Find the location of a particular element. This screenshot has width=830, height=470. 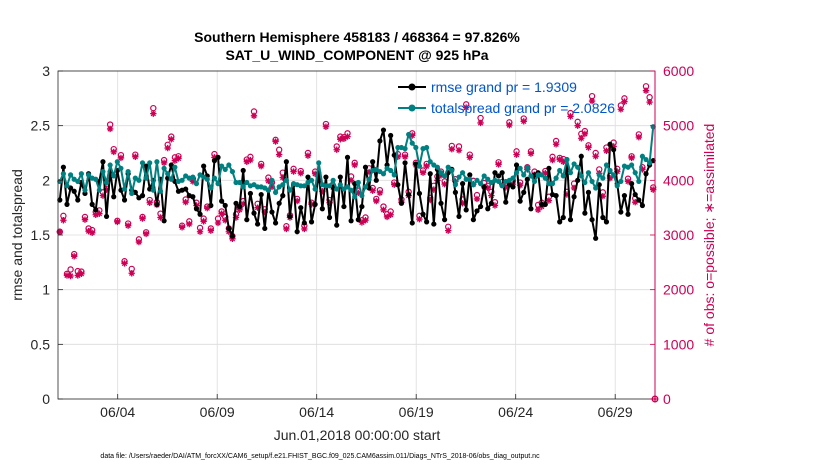

y-left-tick-label: 0.5 is located at coordinates (41, 344).